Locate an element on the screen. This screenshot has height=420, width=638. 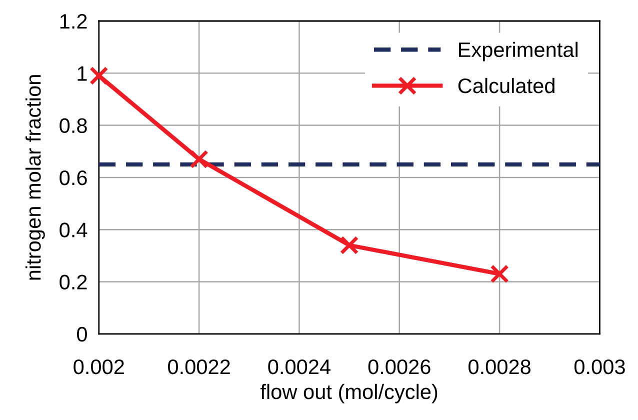
y-tick-label: 0.4 is located at coordinates (74, 230).